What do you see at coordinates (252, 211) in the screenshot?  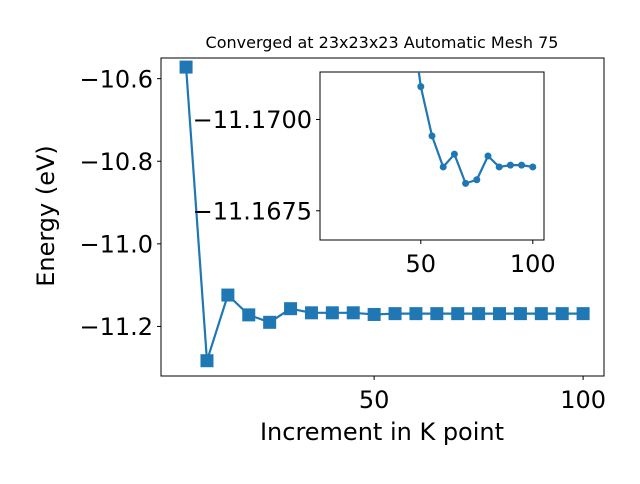 I see `inset-y-tick-label: −11.1675` at bounding box center [252, 211].